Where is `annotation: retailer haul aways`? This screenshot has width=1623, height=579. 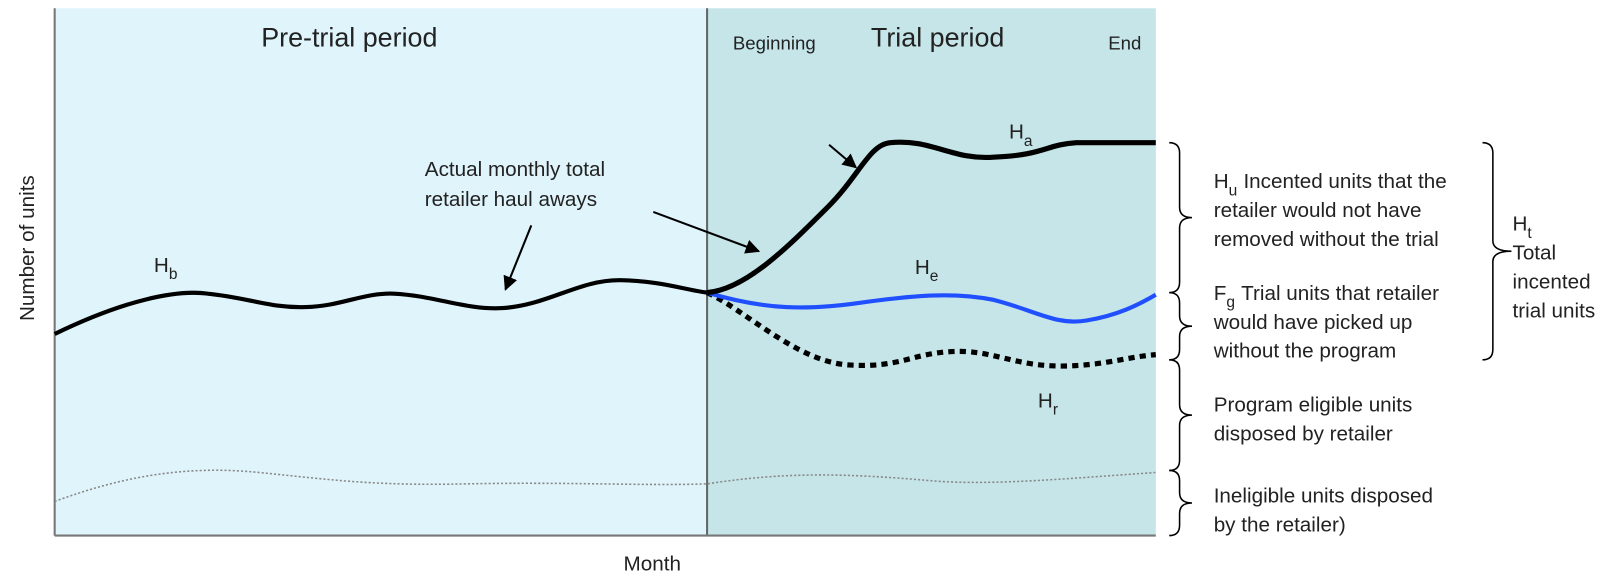
annotation: retailer haul aways is located at coordinates (511, 199).